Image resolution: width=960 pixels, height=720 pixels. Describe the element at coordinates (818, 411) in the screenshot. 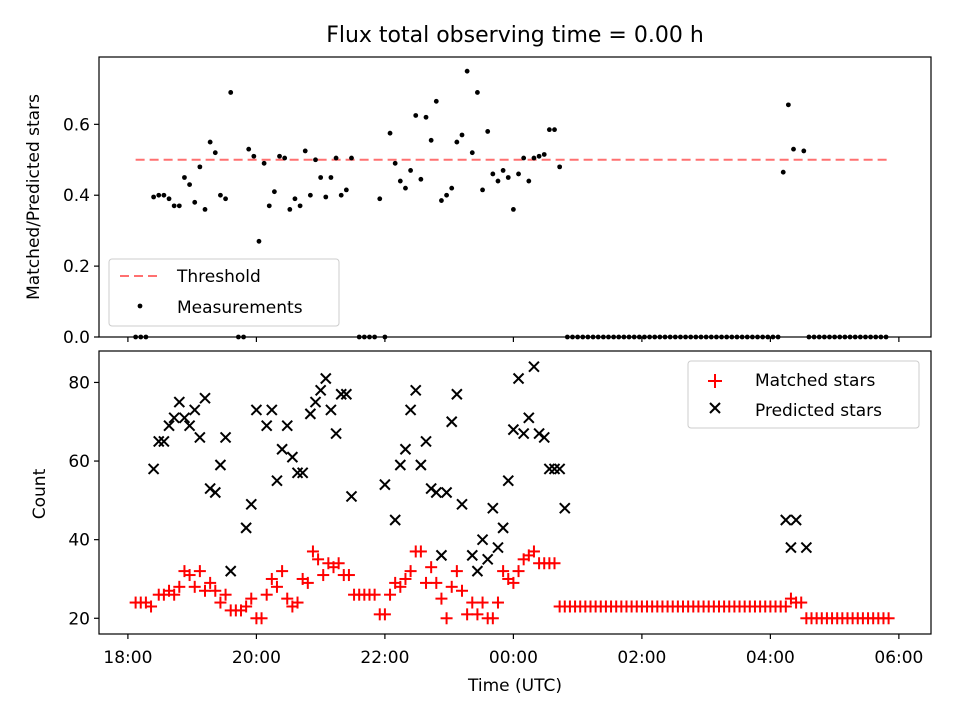

I see `legend-predicted-label: Predicted stars` at that location.